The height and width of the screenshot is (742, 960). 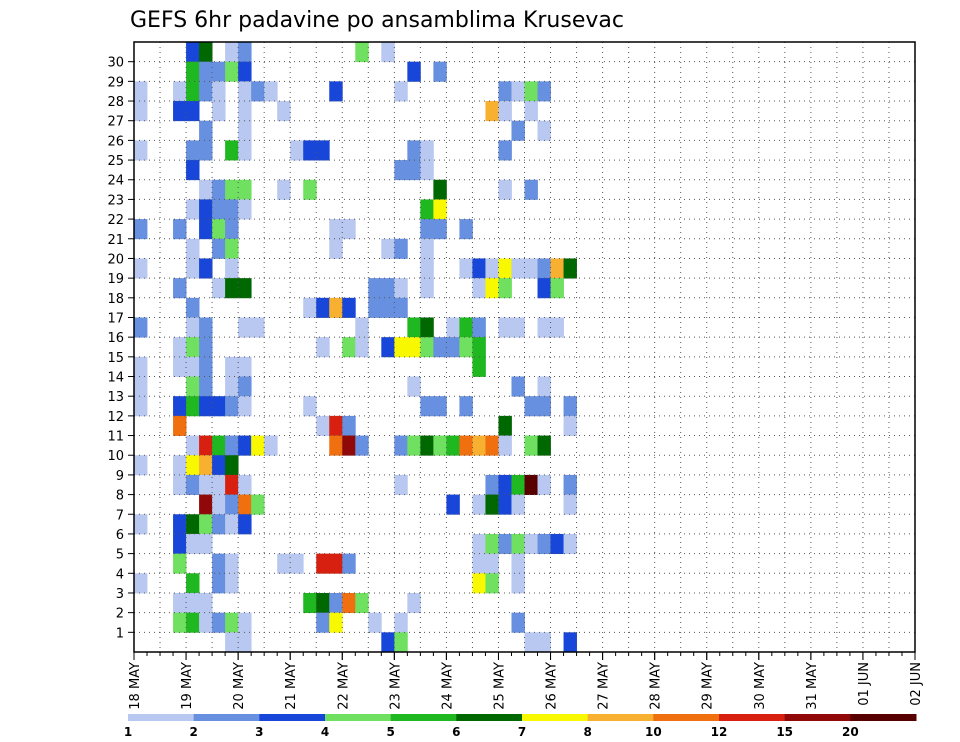 What do you see at coordinates (115, 220) in the screenshot?
I see `y-tick-label: 22` at bounding box center [115, 220].